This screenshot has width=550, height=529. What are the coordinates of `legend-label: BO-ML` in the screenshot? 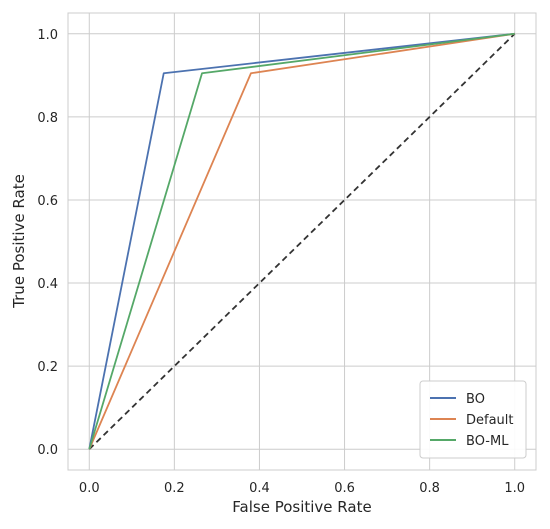 It's located at (487, 441).